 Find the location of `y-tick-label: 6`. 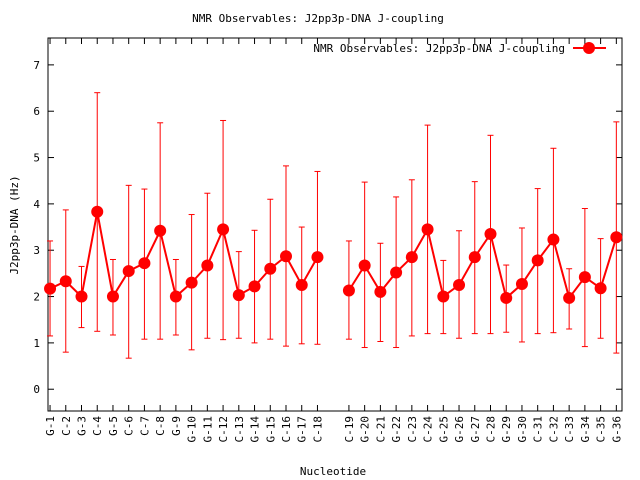

y-tick-label: 6 is located at coordinates (36, 111).